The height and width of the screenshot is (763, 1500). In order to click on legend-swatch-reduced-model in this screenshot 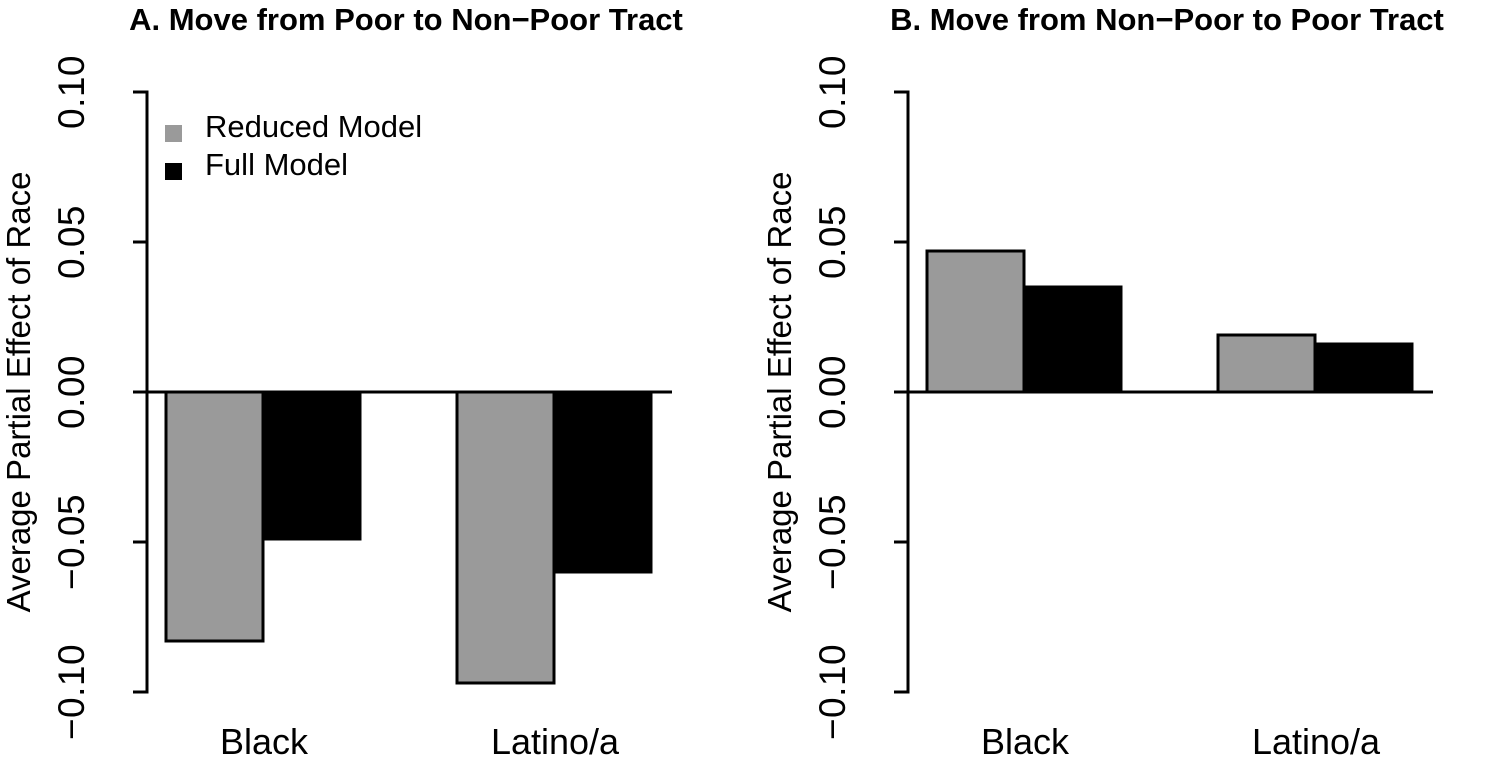, I will do `click(173, 133)`.